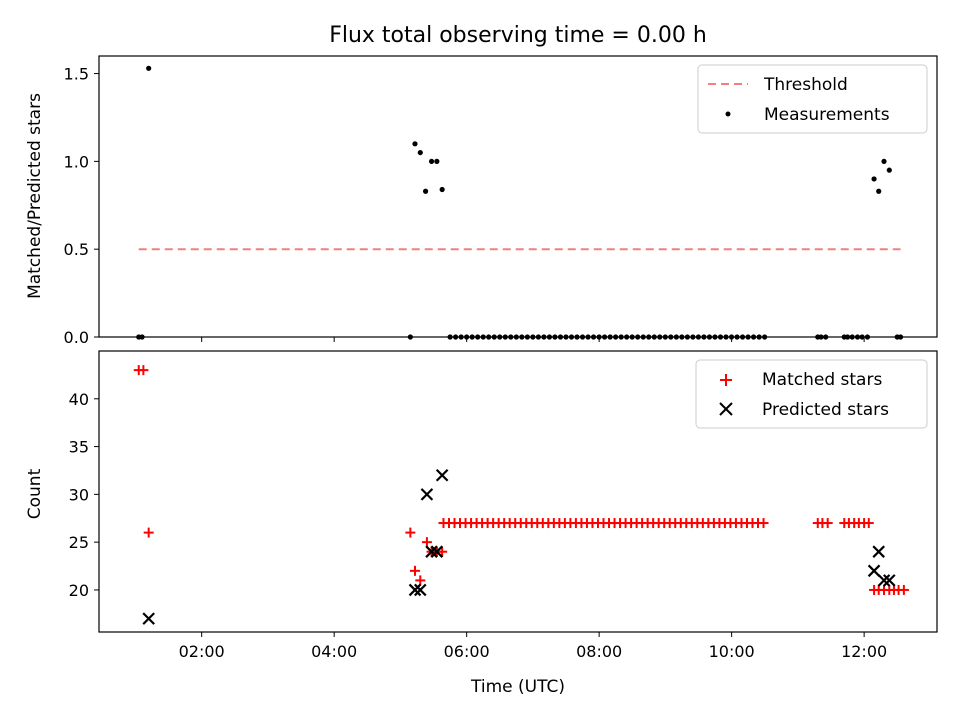  I want to click on bottom-x-tick-label: 06:00, so click(467, 651).